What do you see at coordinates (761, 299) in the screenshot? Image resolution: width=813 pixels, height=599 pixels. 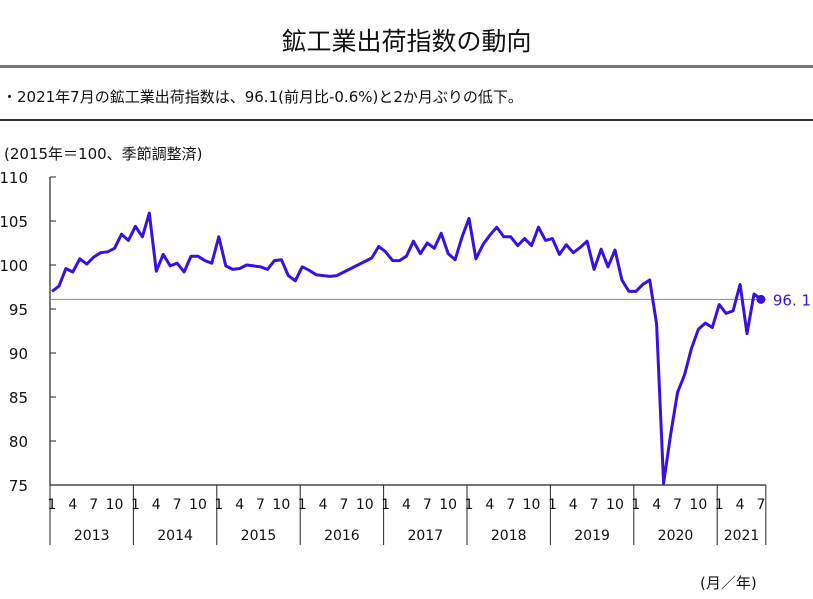 I see `last-point-marker` at bounding box center [761, 299].